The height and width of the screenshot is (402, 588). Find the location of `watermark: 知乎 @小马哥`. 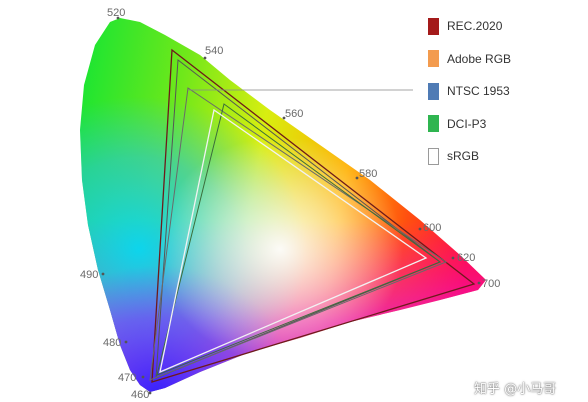

watermark: 知乎 @小马哥 is located at coordinates (515, 389).